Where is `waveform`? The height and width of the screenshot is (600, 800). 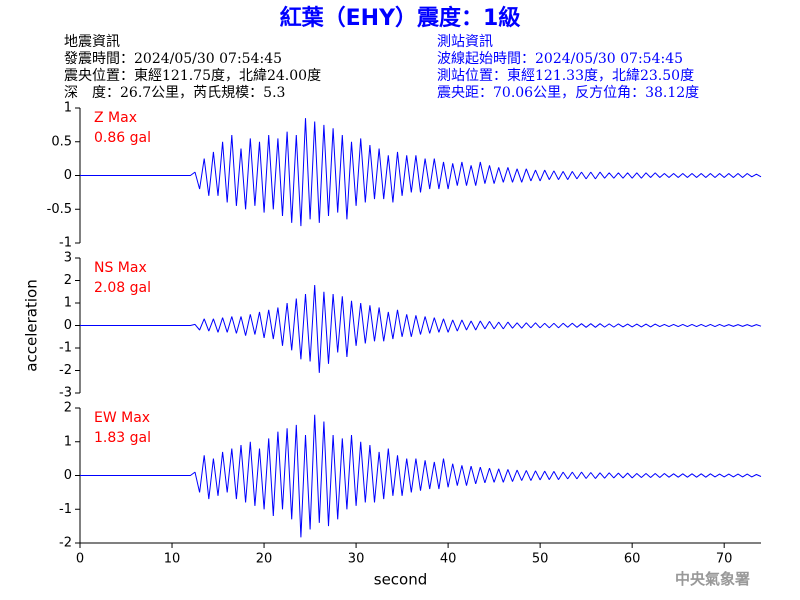 waveform is located at coordinates (421, 328).